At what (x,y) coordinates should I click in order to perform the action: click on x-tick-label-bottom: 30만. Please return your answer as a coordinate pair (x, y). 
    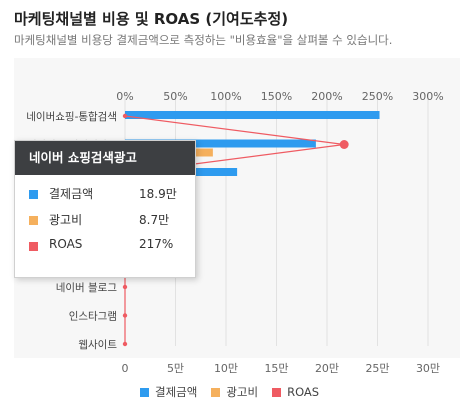
    Looking at the image, I should click on (428, 368).